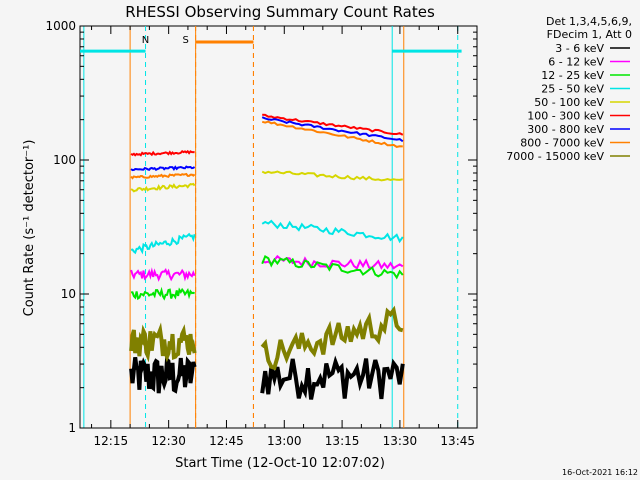 The width and height of the screenshot is (640, 480). Describe the element at coordinates (145, 40) in the screenshot. I see `n-marker-label: N` at that location.